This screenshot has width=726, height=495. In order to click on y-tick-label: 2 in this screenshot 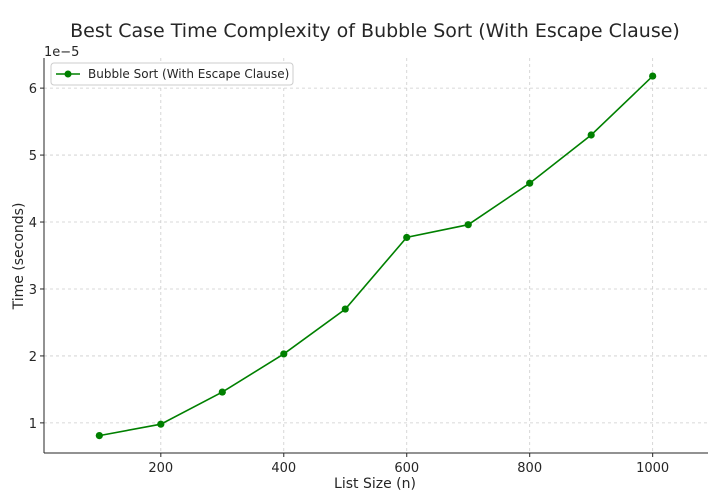, I will do `click(33, 357)`.